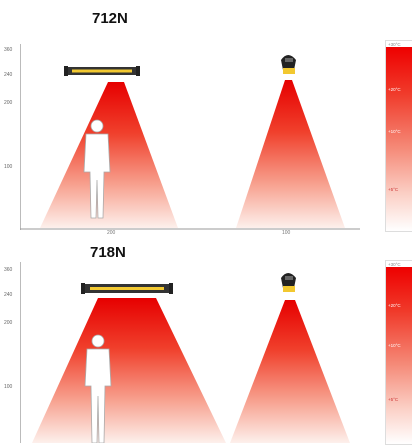 This screenshot has width=412, height=445. I want to click on x-tick: 200, so click(111, 233).